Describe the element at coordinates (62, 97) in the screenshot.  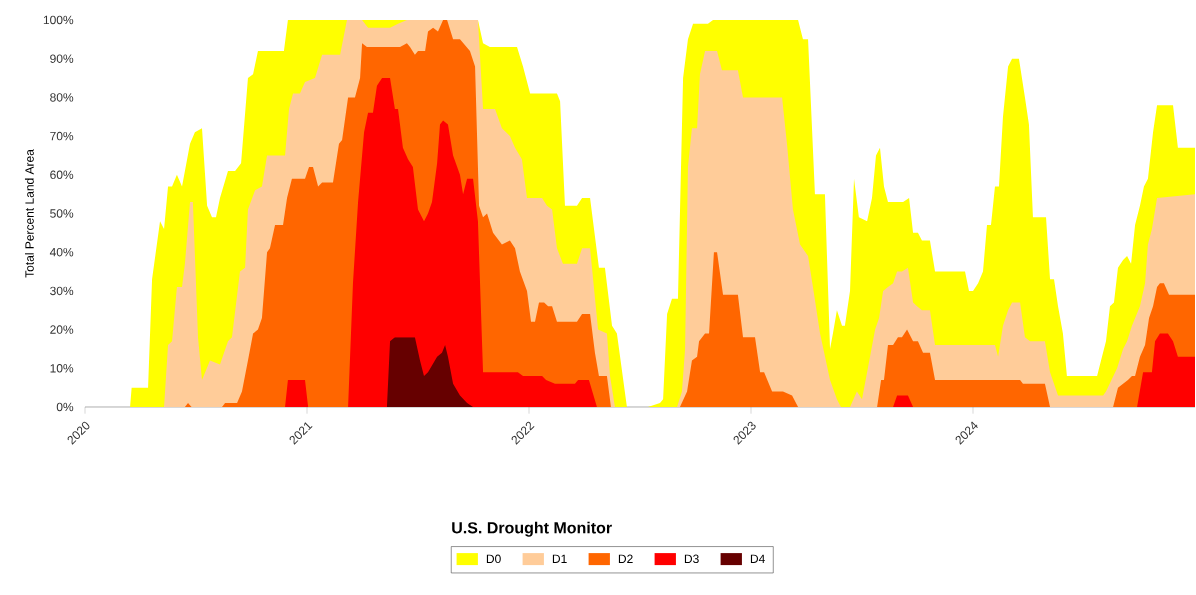
I see `y-tick-label: 80%` at that location.